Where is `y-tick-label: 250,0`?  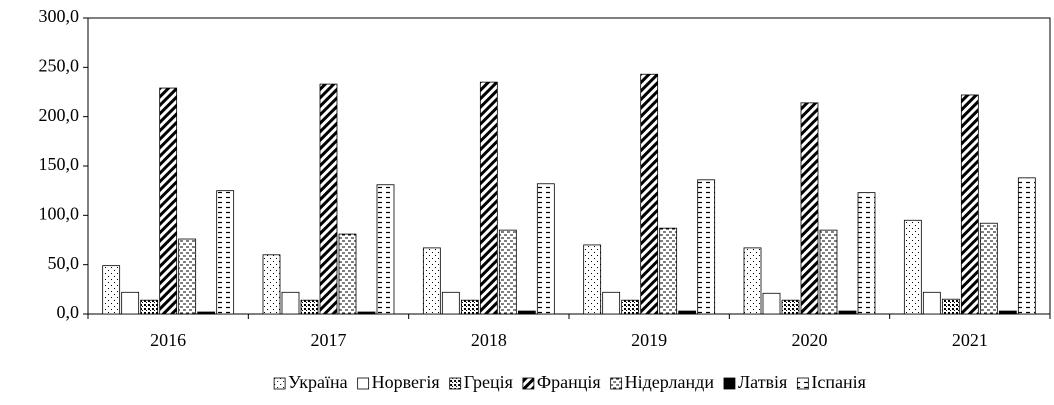 y-tick-label: 250,0 is located at coordinates (59, 65).